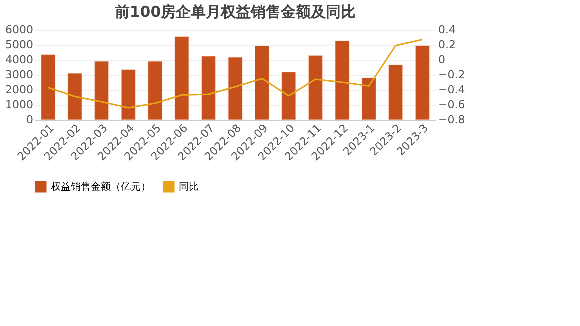 The width and height of the screenshot is (580, 326). I want to click on y-tick-label: 1000, so click(20, 105).